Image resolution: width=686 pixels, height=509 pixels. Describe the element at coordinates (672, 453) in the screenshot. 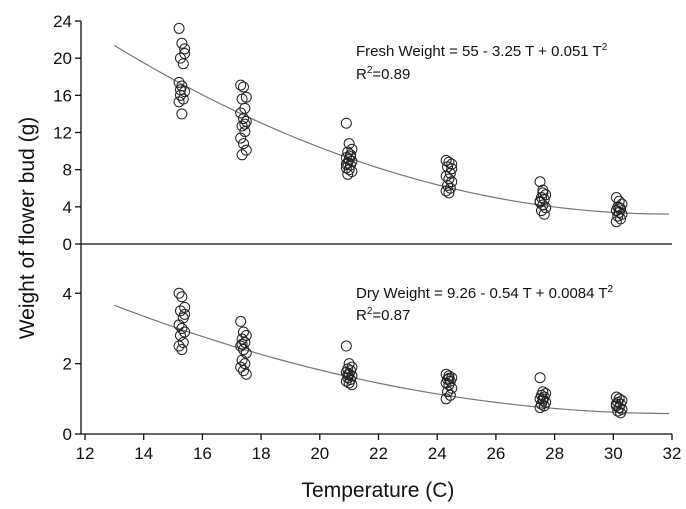

I see `x-tick-label: 32` at that location.